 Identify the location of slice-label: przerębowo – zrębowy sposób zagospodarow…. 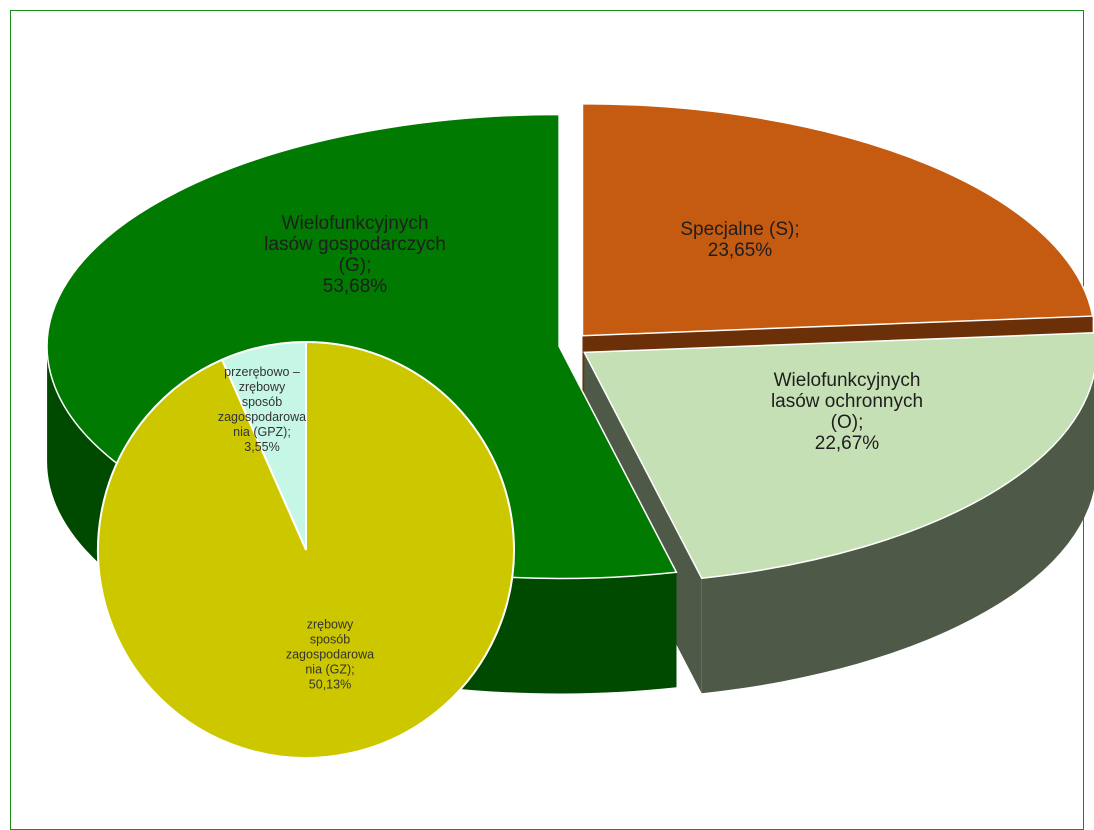
(262, 410).